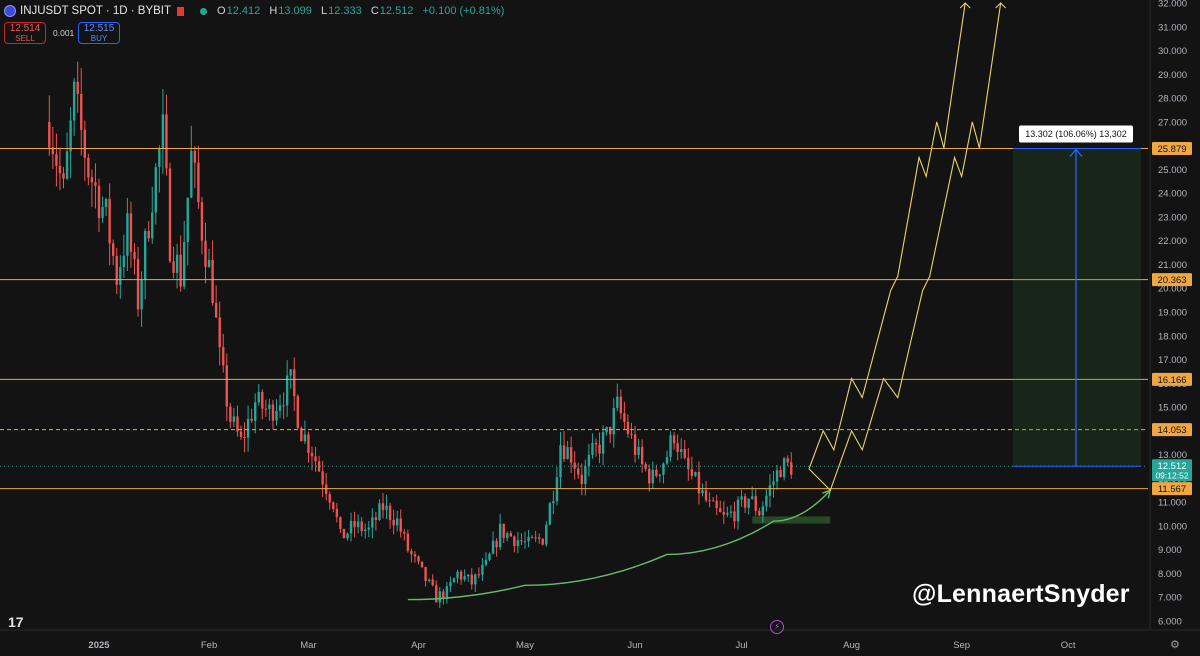 The height and width of the screenshot is (656, 1200). Describe the element at coordinates (209, 645) in the screenshot. I see `x-tick-label: Feb` at that location.